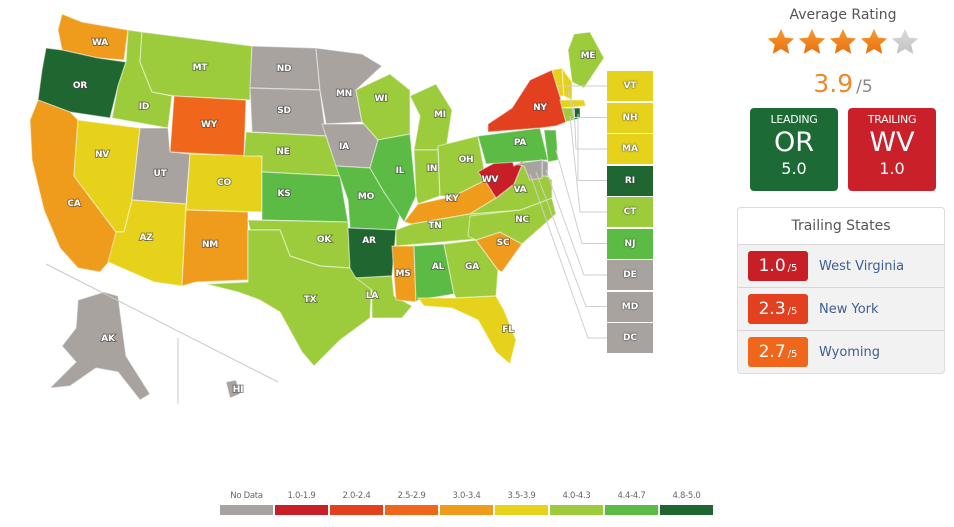  Describe the element at coordinates (551, 146) in the screenshot. I see `state-nj` at that location.